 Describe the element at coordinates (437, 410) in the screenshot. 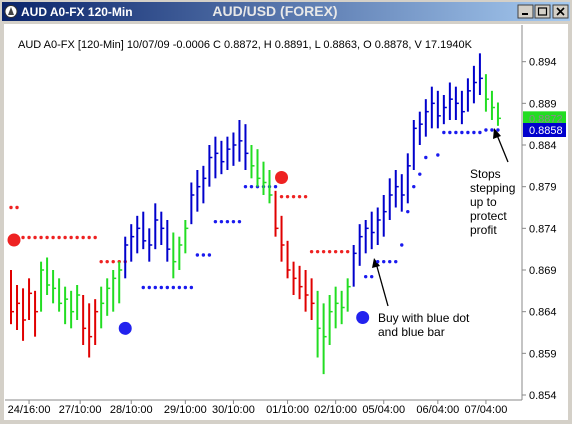

I see `x-tick-label: 06/04:00` at that location.